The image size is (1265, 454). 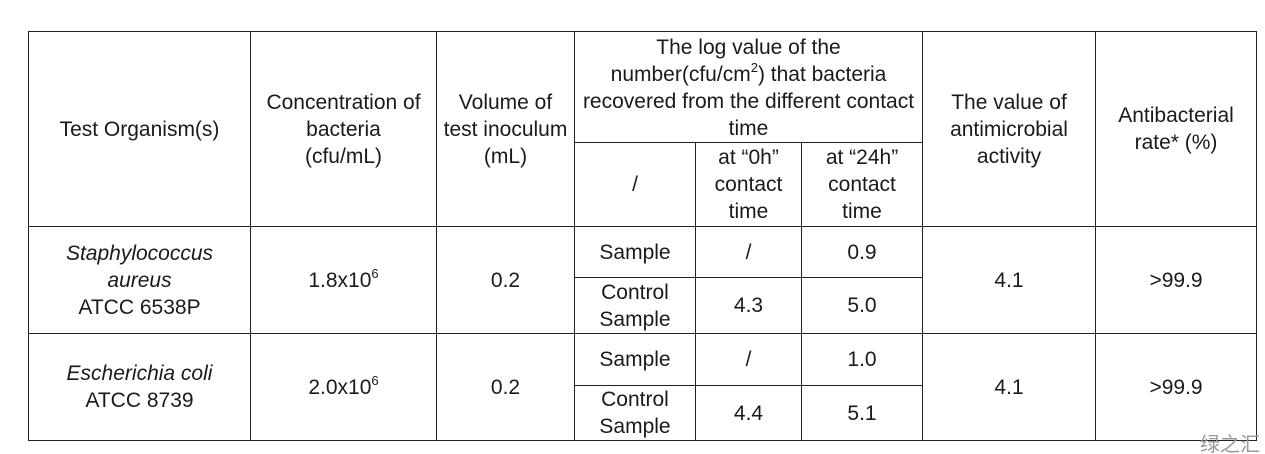 What do you see at coordinates (139, 387) in the screenshot?
I see `organism-cell: Escherichia coli ATCC 8739` at bounding box center [139, 387].